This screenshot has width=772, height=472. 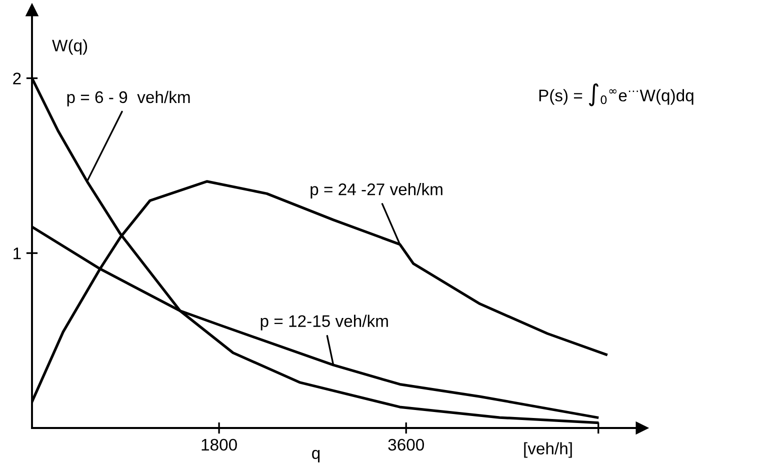 What do you see at coordinates (17, 254) in the screenshot?
I see `y-tick-label: 1` at bounding box center [17, 254].